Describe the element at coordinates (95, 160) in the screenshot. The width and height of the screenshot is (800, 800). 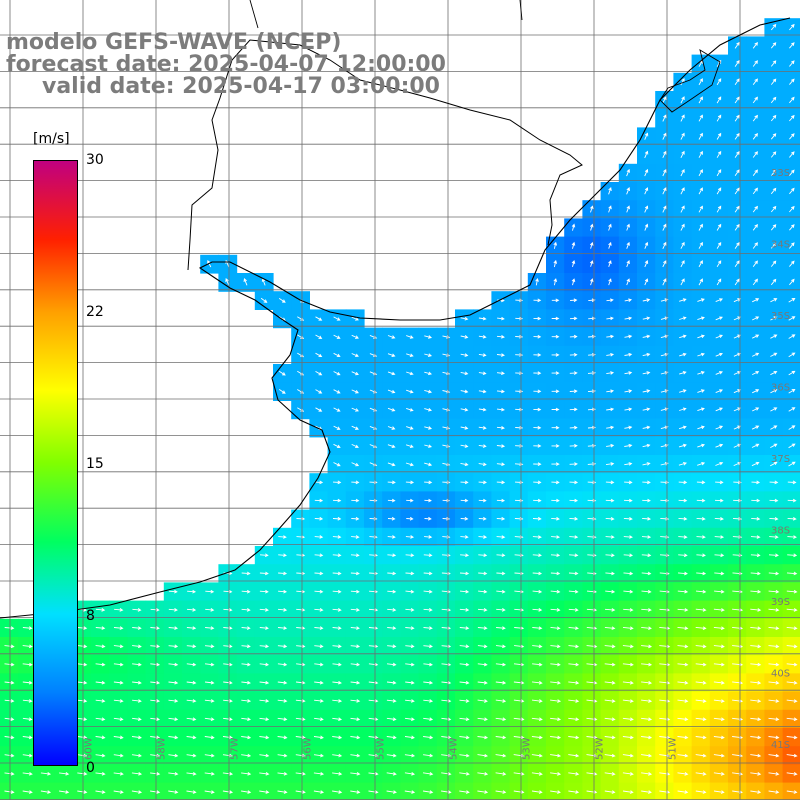
I see `colorbar-tick: 30` at that location.